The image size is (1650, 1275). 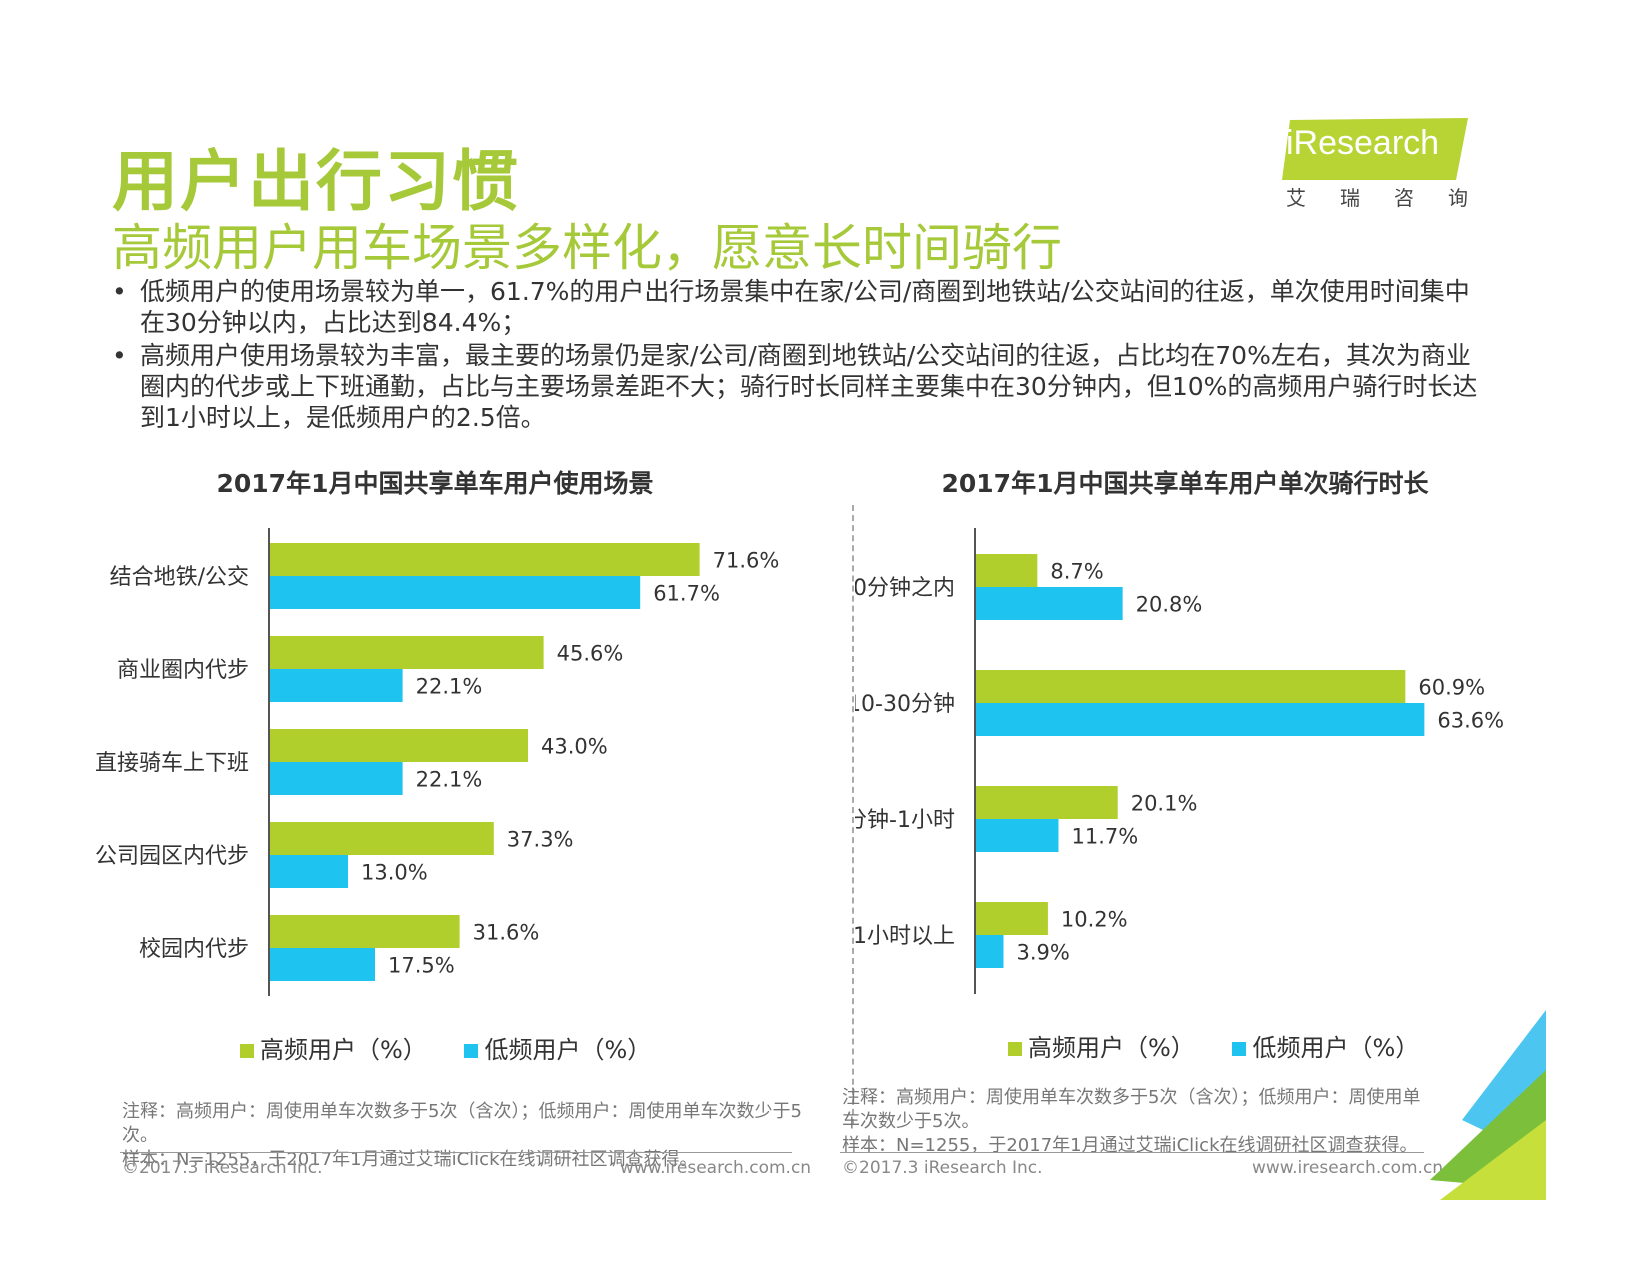 What do you see at coordinates (905, 936) in the screenshot?
I see `category-label: 1小时以上` at bounding box center [905, 936].